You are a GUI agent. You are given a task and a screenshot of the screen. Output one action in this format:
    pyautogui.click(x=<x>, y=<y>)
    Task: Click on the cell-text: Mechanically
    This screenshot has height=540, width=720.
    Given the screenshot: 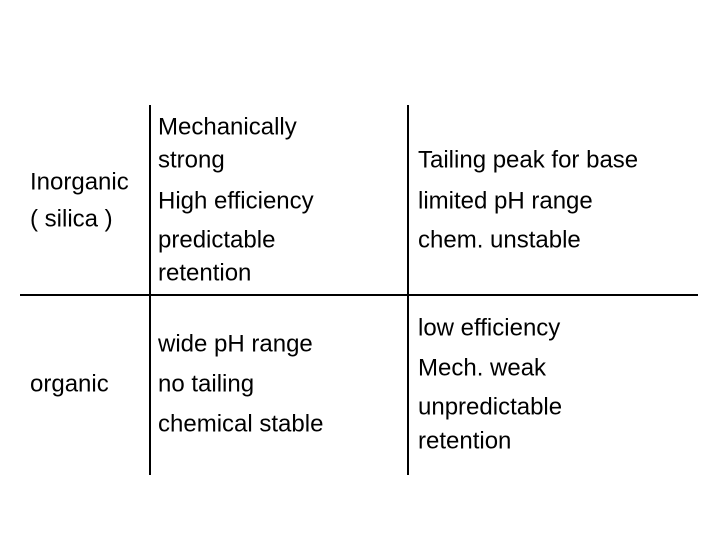 What is the action you would take?
    pyautogui.click(x=227, y=126)
    